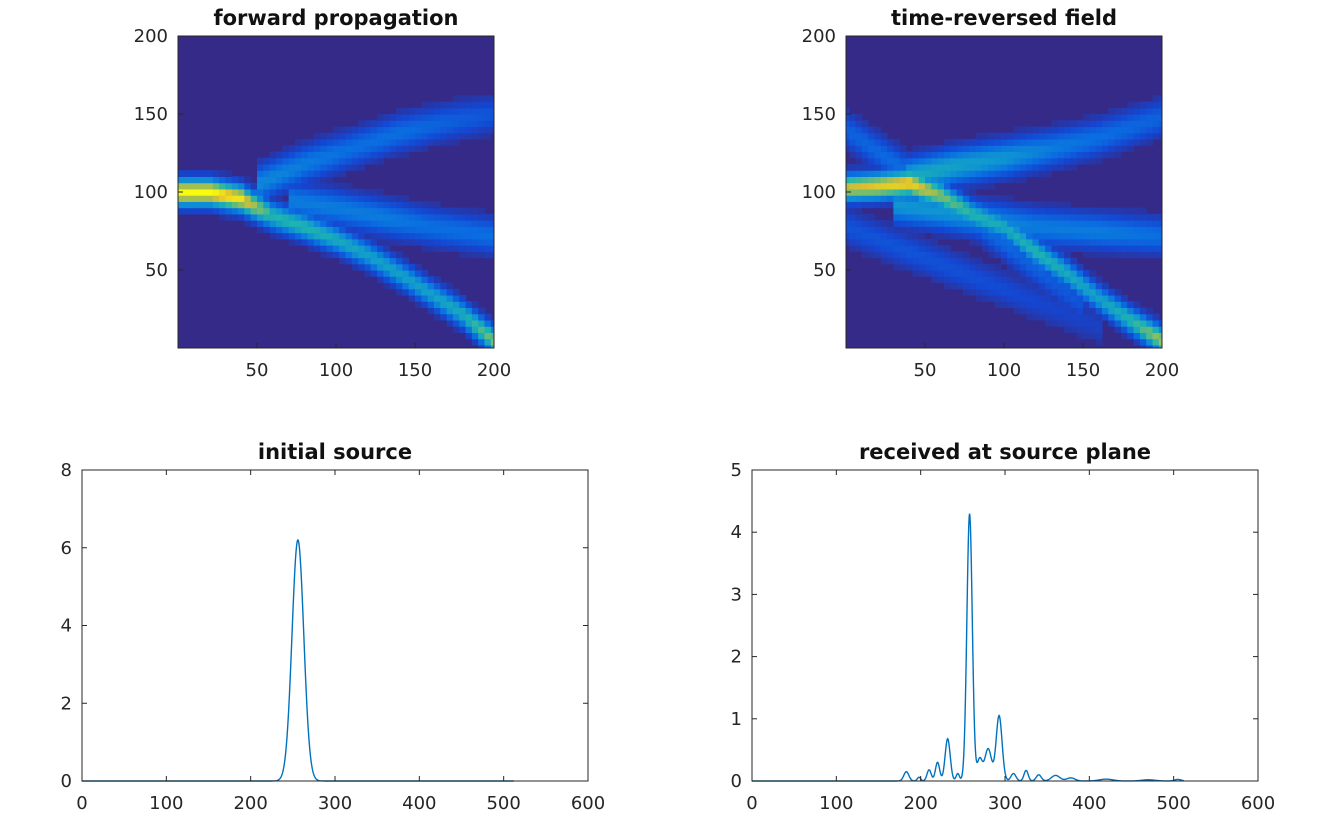 Image resolution: width=1320 pixels, height=825 pixels. What do you see at coordinates (1173, 803) in the screenshot?
I see `x-tick-label: 500` at bounding box center [1173, 803].